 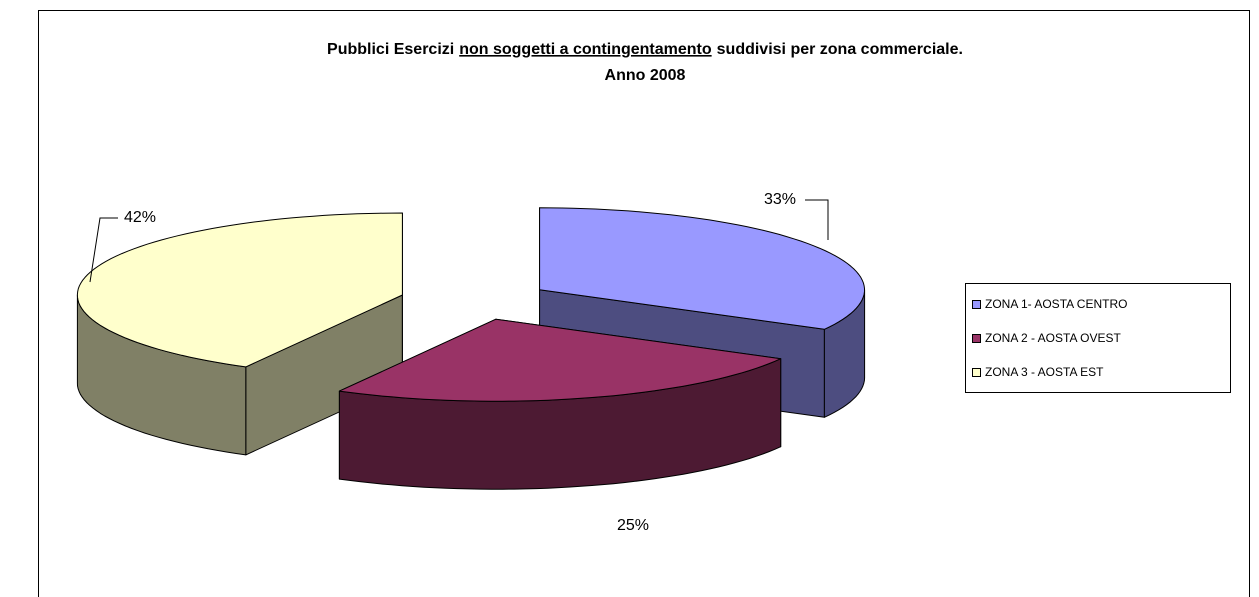 I want to click on legend-label: ZONA 2 - AOSTA OVEST, so click(x=1053, y=338).